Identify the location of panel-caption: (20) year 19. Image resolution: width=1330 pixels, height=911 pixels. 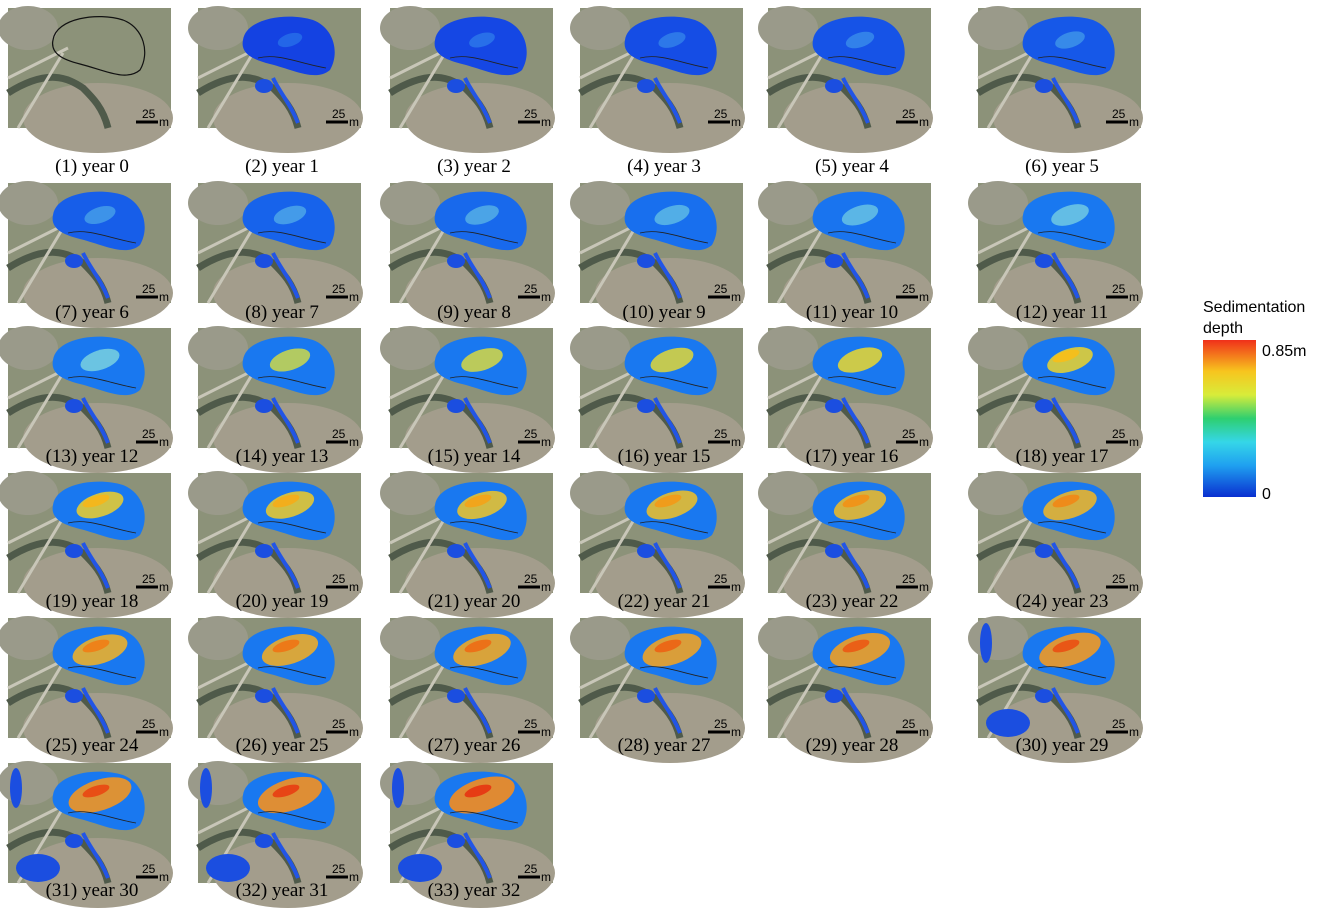
(282, 601).